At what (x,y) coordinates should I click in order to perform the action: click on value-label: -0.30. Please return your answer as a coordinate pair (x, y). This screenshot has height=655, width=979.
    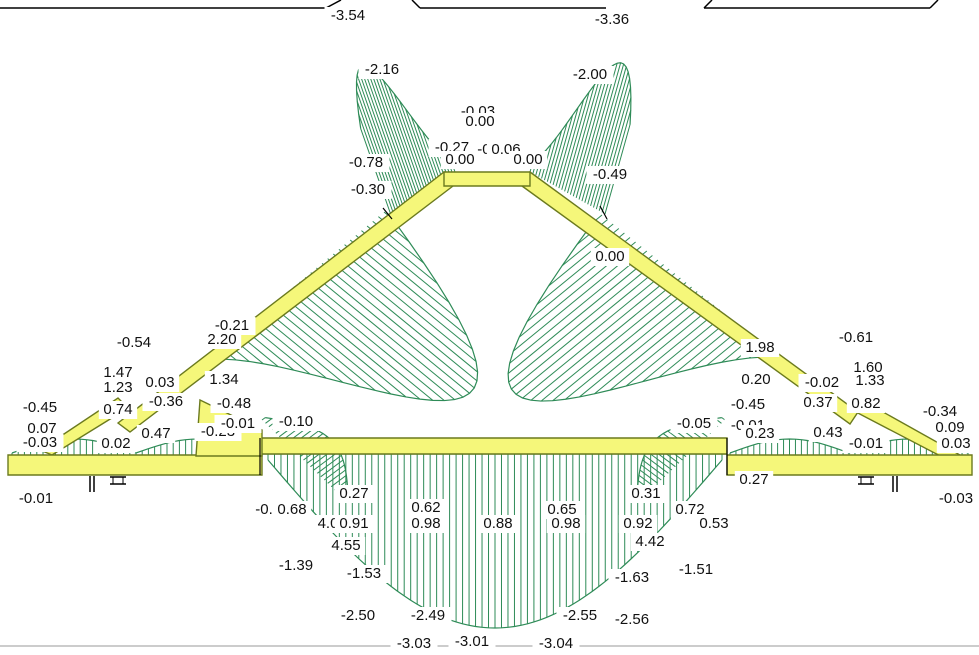
    Looking at the image, I should click on (368, 190).